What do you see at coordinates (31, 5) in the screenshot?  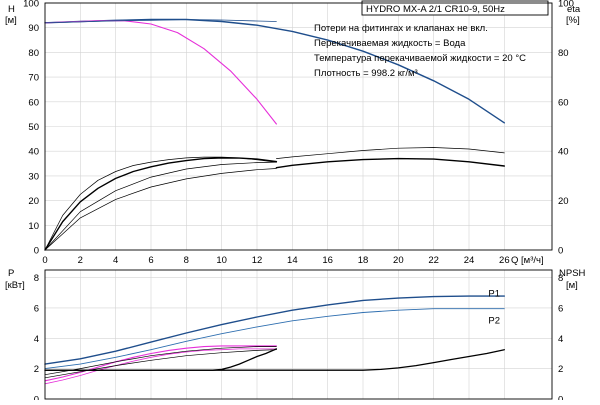 I see `y-left-tick-label: 100` at bounding box center [31, 5].